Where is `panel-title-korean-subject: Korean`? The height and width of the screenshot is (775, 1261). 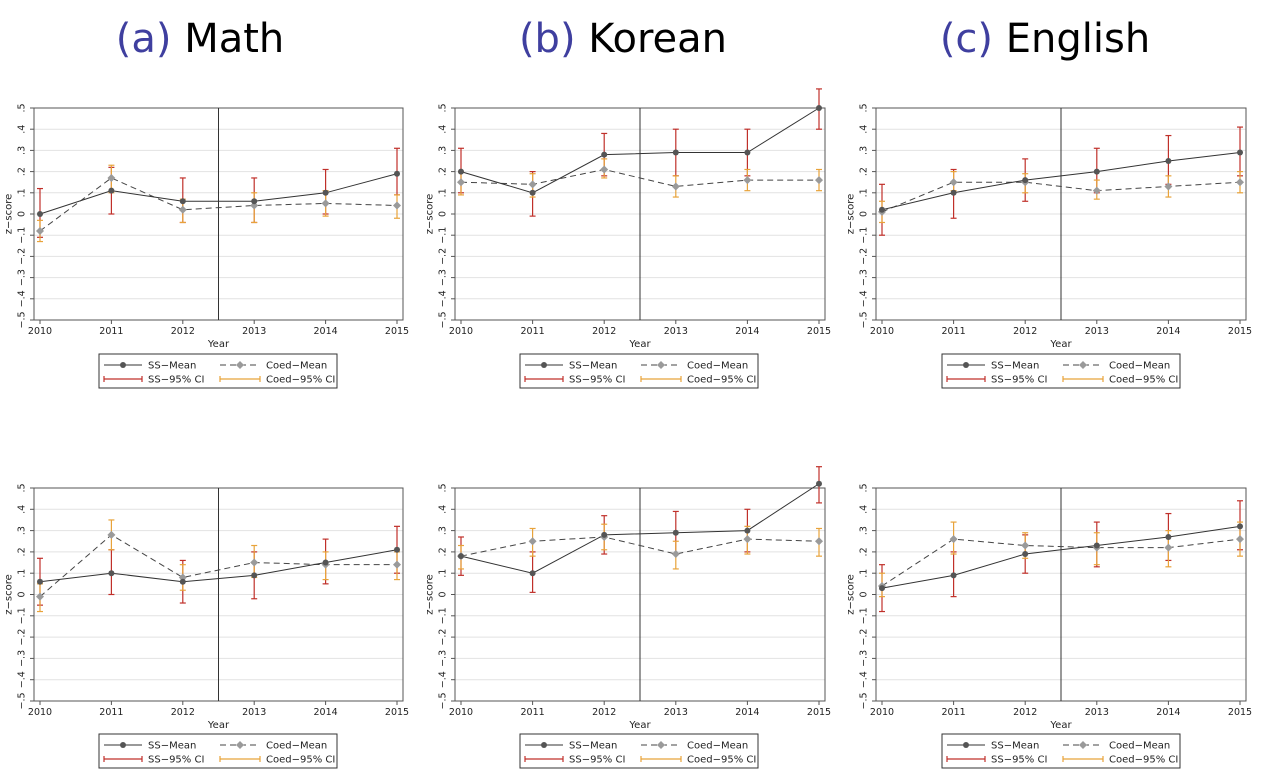 panel-title-korean-subject: Korean is located at coordinates (657, 39).